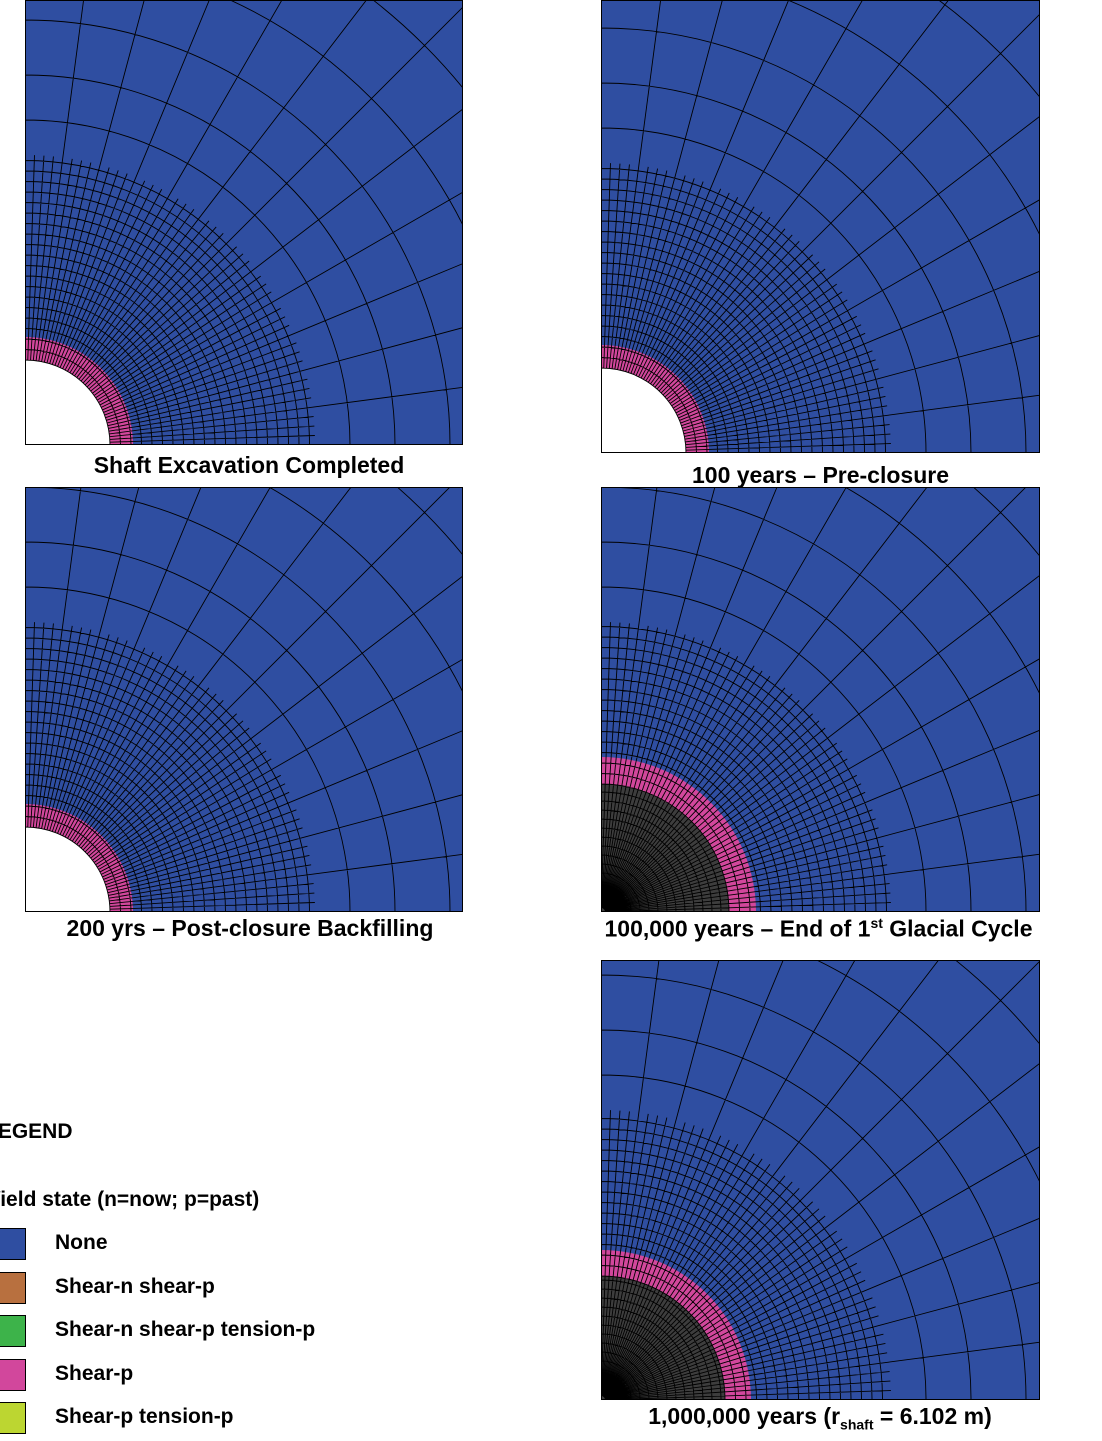  What do you see at coordinates (81, 1242) in the screenshot?
I see `legend-label: None` at bounding box center [81, 1242].